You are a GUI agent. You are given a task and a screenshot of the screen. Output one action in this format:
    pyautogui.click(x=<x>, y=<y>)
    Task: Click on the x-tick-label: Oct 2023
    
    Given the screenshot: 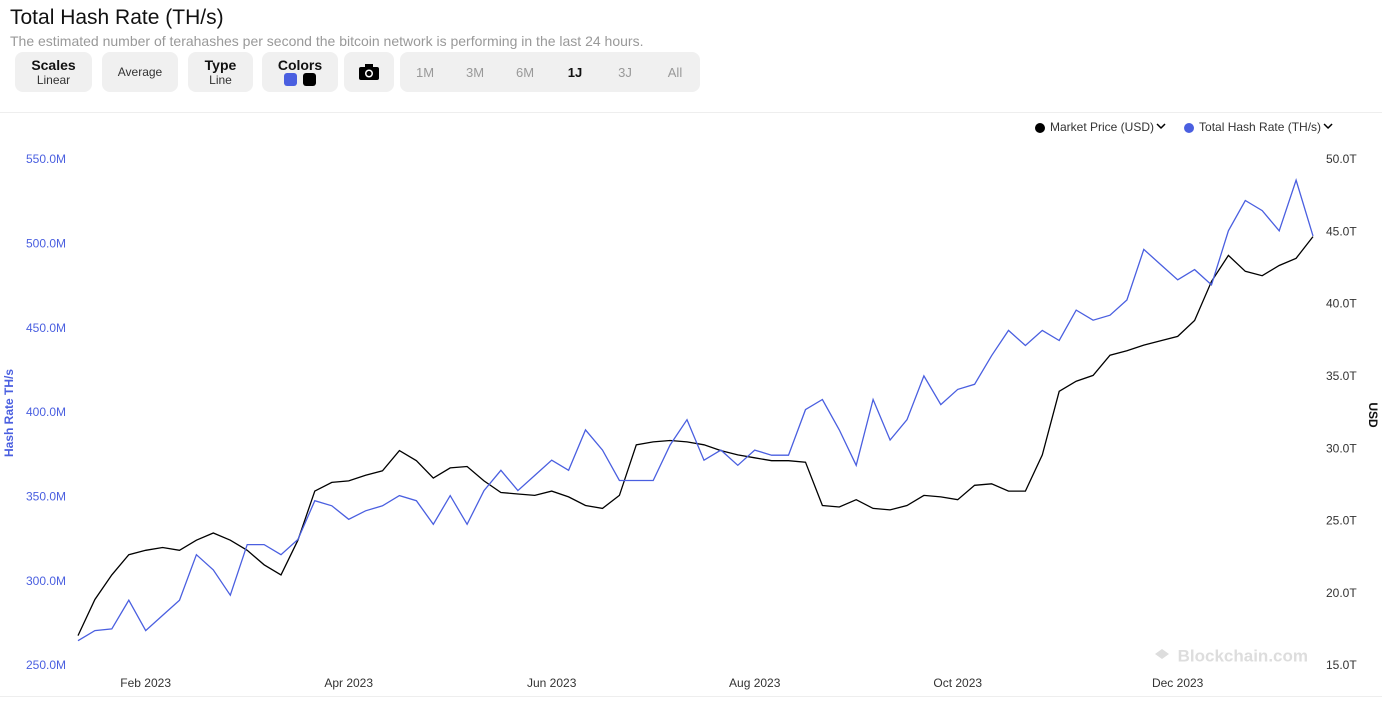 What is the action you would take?
    pyautogui.click(x=957, y=683)
    